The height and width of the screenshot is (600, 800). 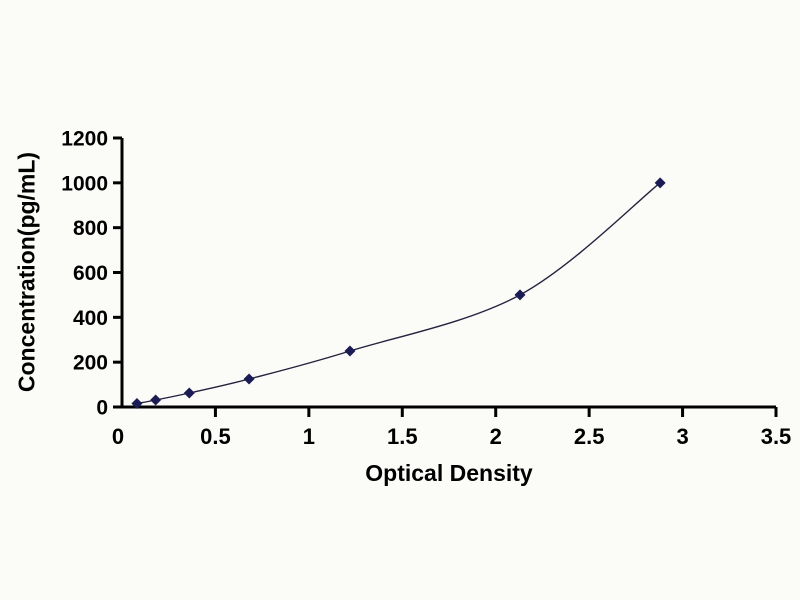 I want to click on x-tick-label: 3.5, so click(x=776, y=436).